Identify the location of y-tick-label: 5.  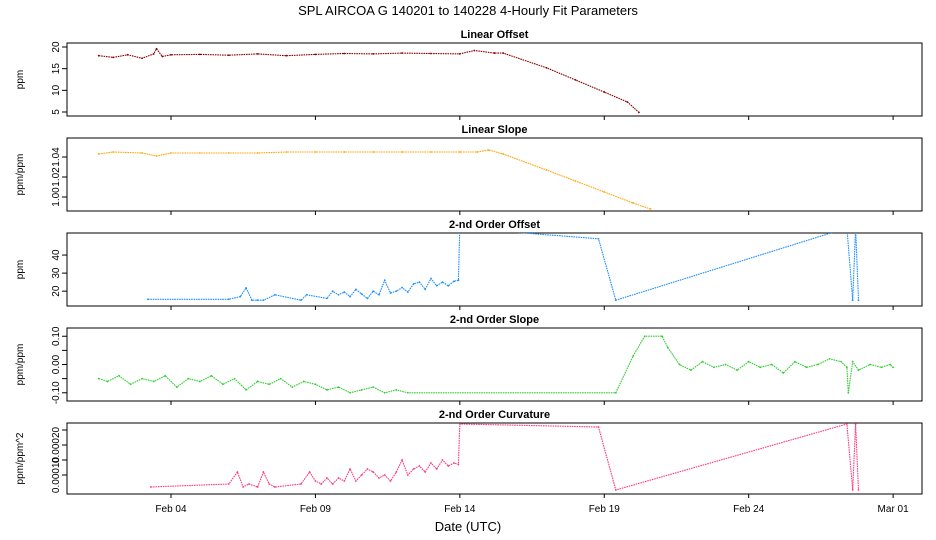
(56, 112).